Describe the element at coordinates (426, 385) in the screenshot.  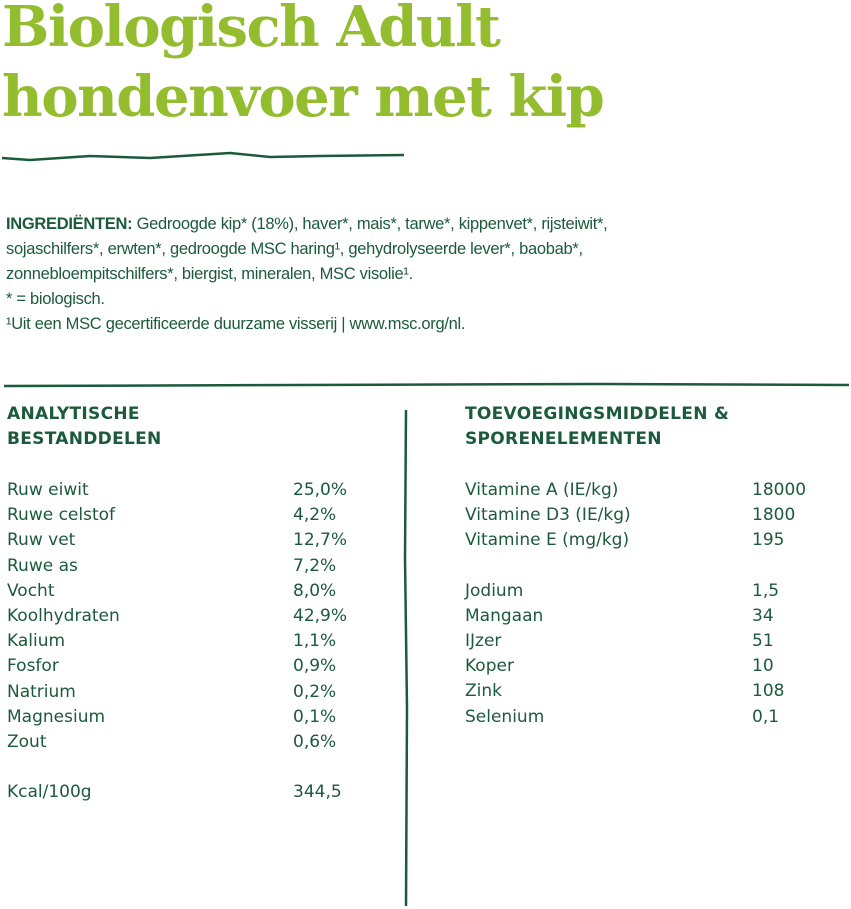
I see `horizontal-divider` at that location.